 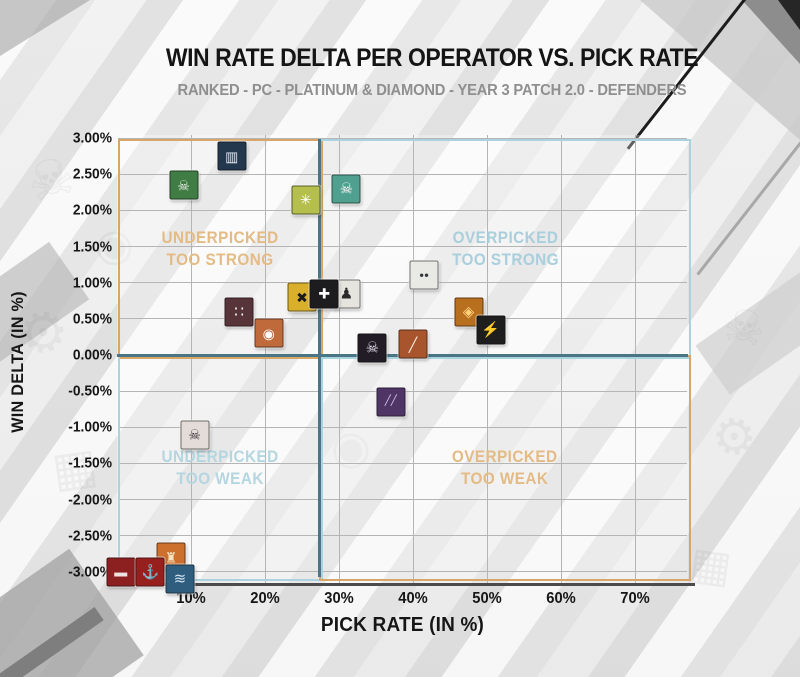 What do you see at coordinates (402, 625) in the screenshot?
I see `x-axis-title: PICK RATE (IN %)` at bounding box center [402, 625].